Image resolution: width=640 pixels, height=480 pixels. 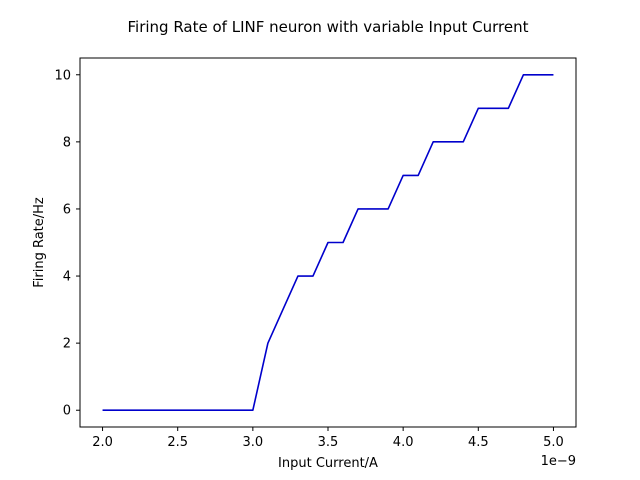 I want to click on x-tick-label: 3.5, so click(x=328, y=442).